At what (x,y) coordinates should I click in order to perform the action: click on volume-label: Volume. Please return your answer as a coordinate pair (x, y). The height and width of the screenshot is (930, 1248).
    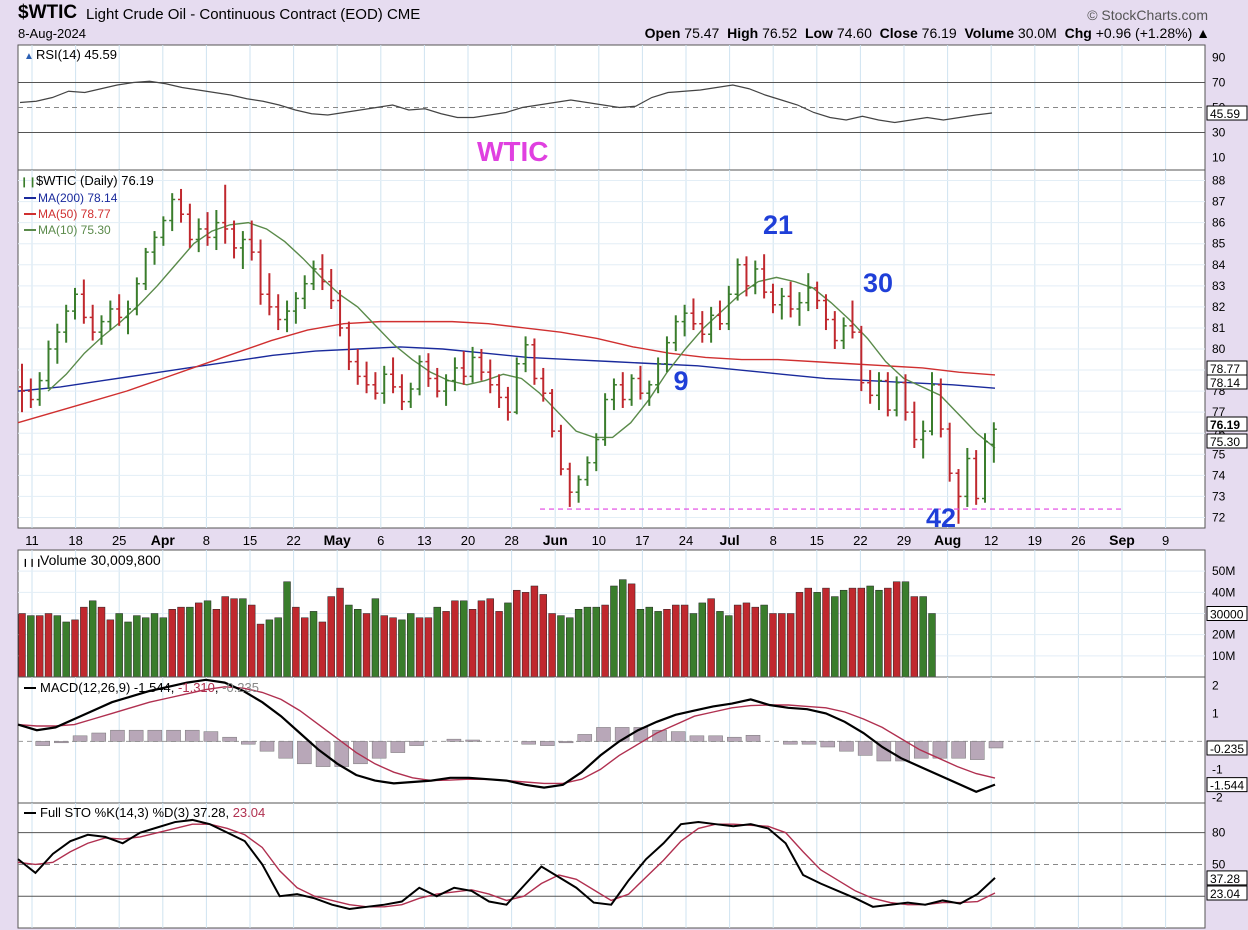
    Looking at the image, I should click on (989, 33).